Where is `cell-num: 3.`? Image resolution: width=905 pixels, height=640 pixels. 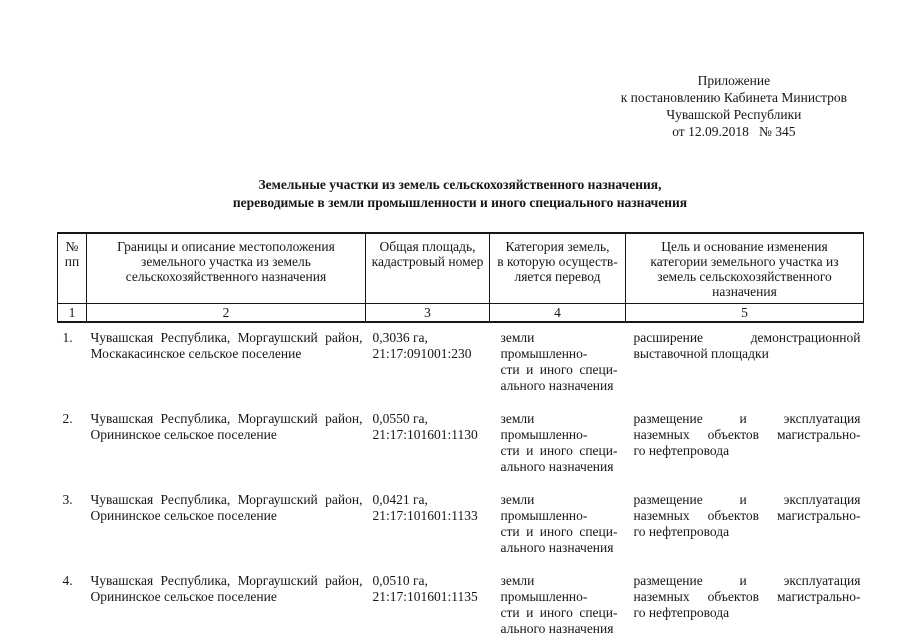 cell-num: 3. is located at coordinates (67, 499).